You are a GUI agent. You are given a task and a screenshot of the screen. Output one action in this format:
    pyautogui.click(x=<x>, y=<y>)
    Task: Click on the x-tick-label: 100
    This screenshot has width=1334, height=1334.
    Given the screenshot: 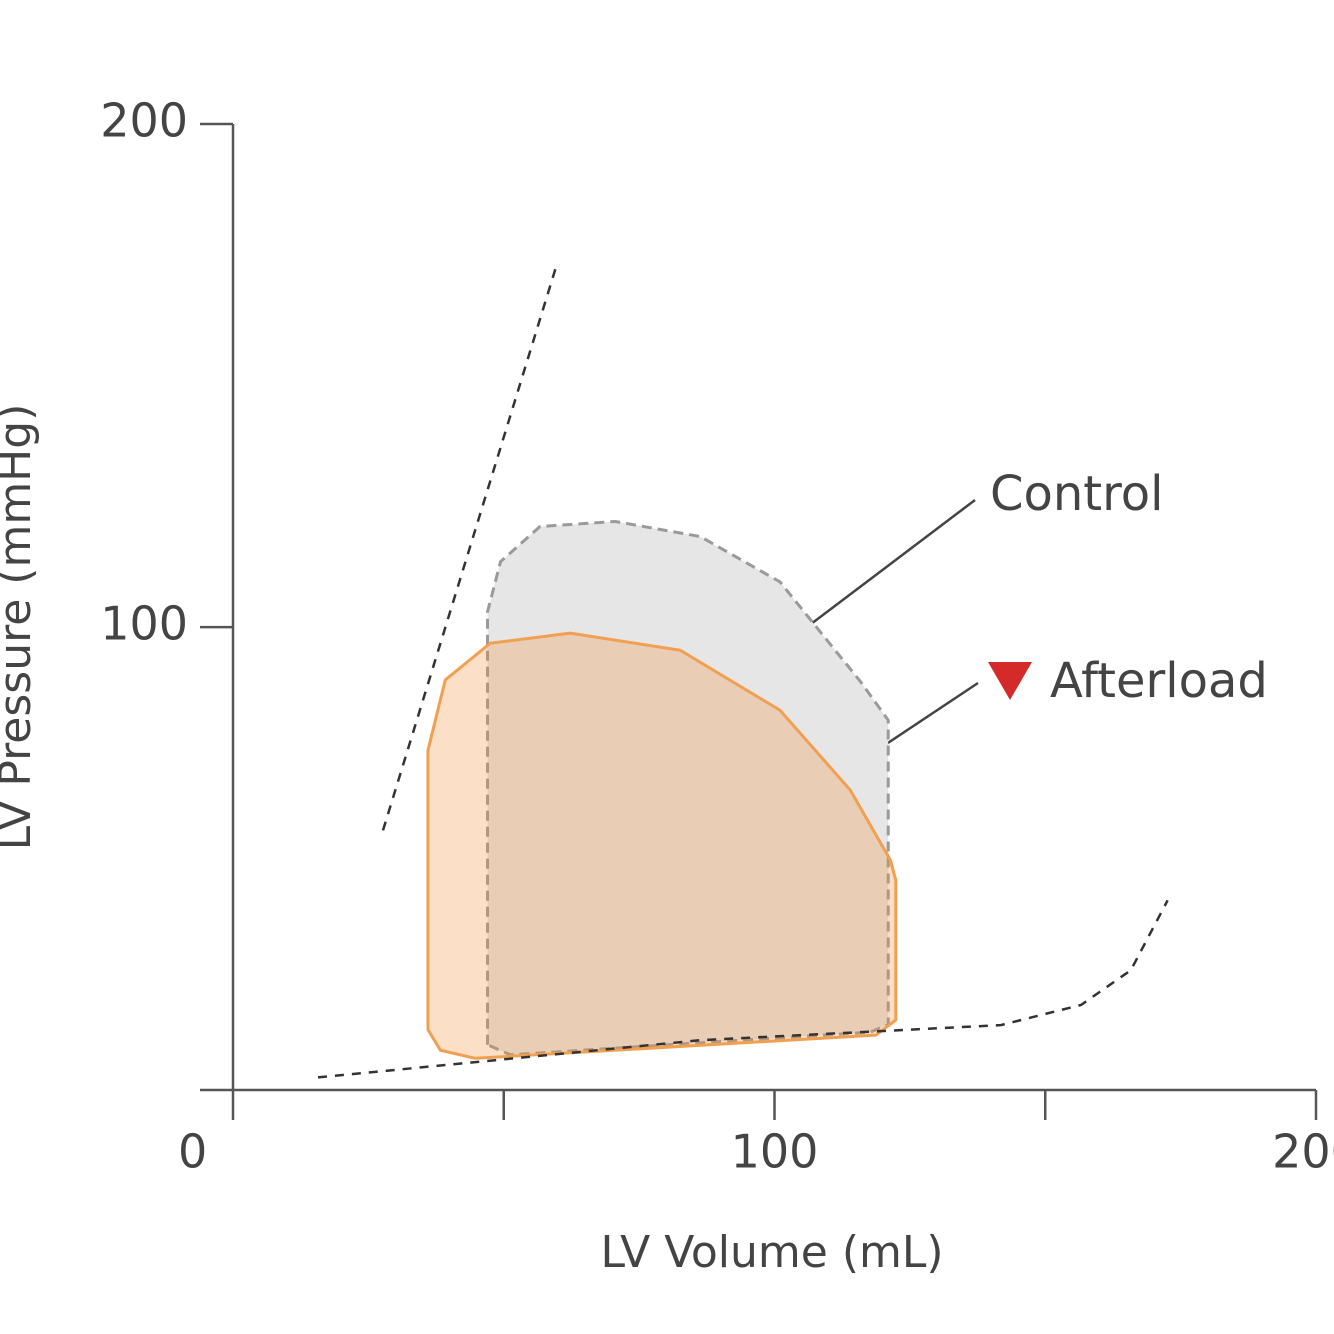 What is the action you would take?
    pyautogui.click(x=775, y=1152)
    